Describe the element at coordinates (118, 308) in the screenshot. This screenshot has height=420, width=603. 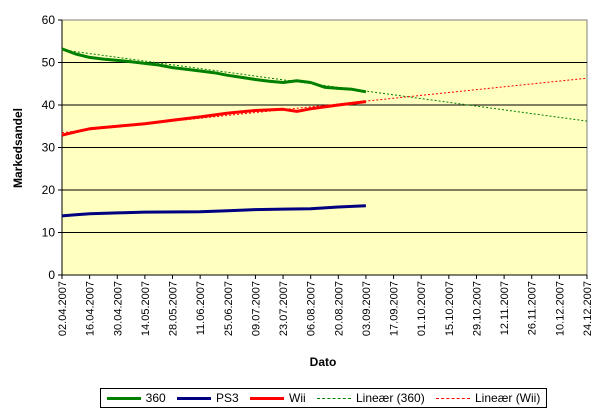
I see `x-tick-label: 30.04.2007` at that location.